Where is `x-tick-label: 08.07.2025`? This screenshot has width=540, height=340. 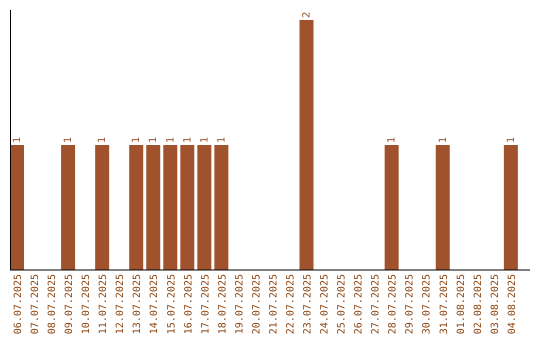
x-tick-label: 08.07.2025 is located at coordinates (52, 304).